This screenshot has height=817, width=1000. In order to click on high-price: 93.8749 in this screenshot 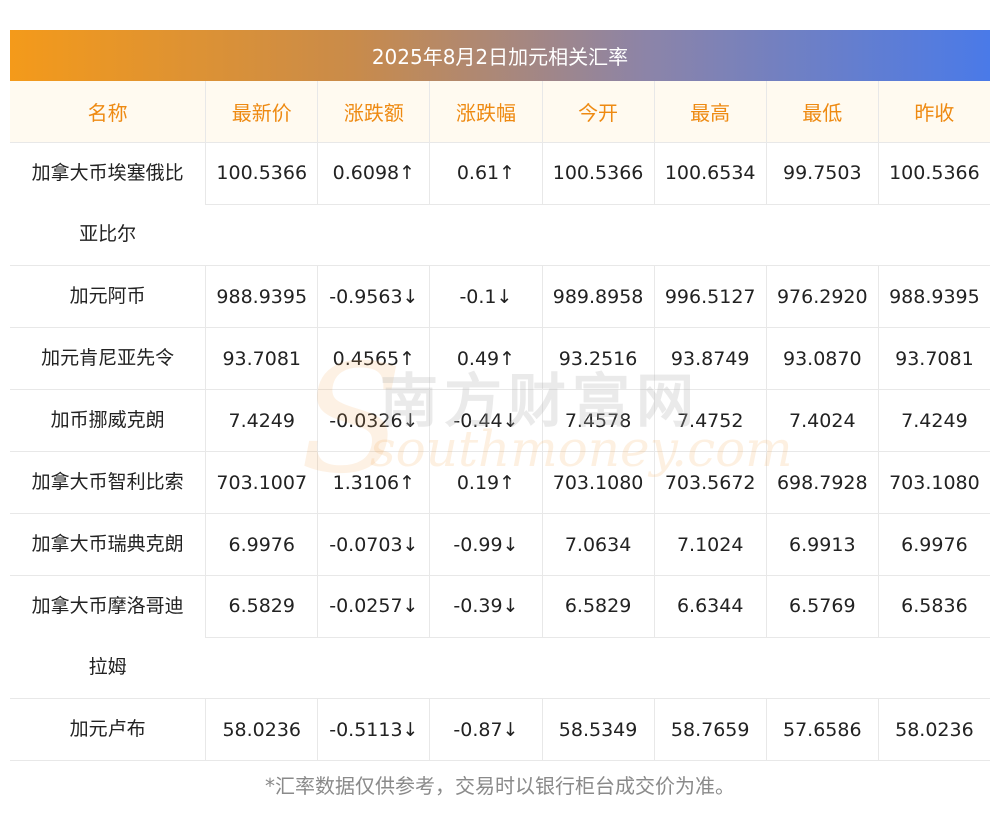, I will do `click(710, 358)`.